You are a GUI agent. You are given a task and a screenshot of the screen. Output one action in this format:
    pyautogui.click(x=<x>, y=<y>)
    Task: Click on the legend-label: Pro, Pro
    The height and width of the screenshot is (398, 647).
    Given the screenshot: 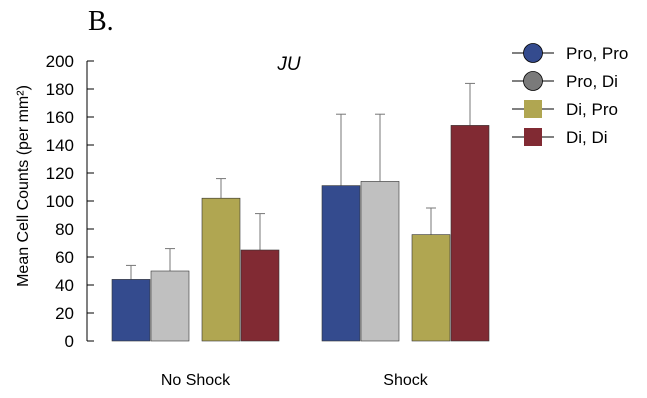 What is the action you would take?
    pyautogui.click(x=597, y=53)
    